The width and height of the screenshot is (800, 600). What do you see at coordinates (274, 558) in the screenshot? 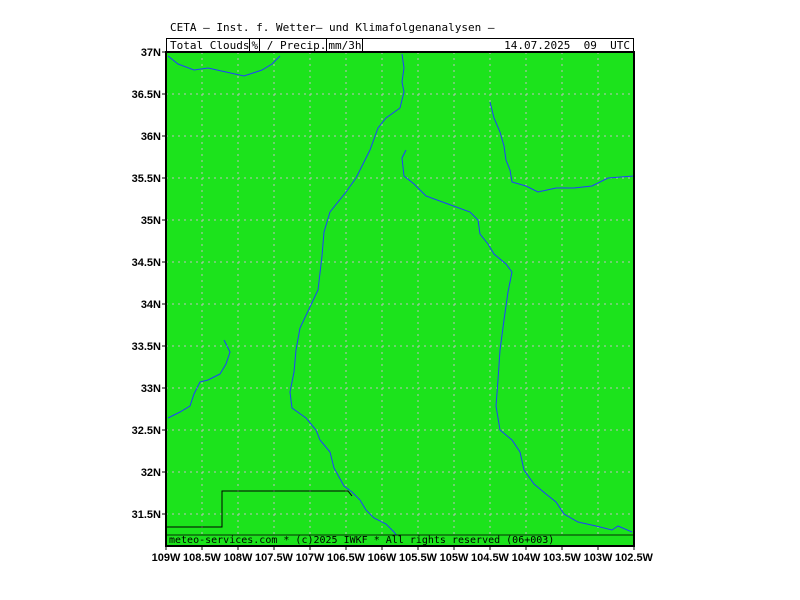
I see `lon-tick-label: 107.5W` at bounding box center [274, 558].